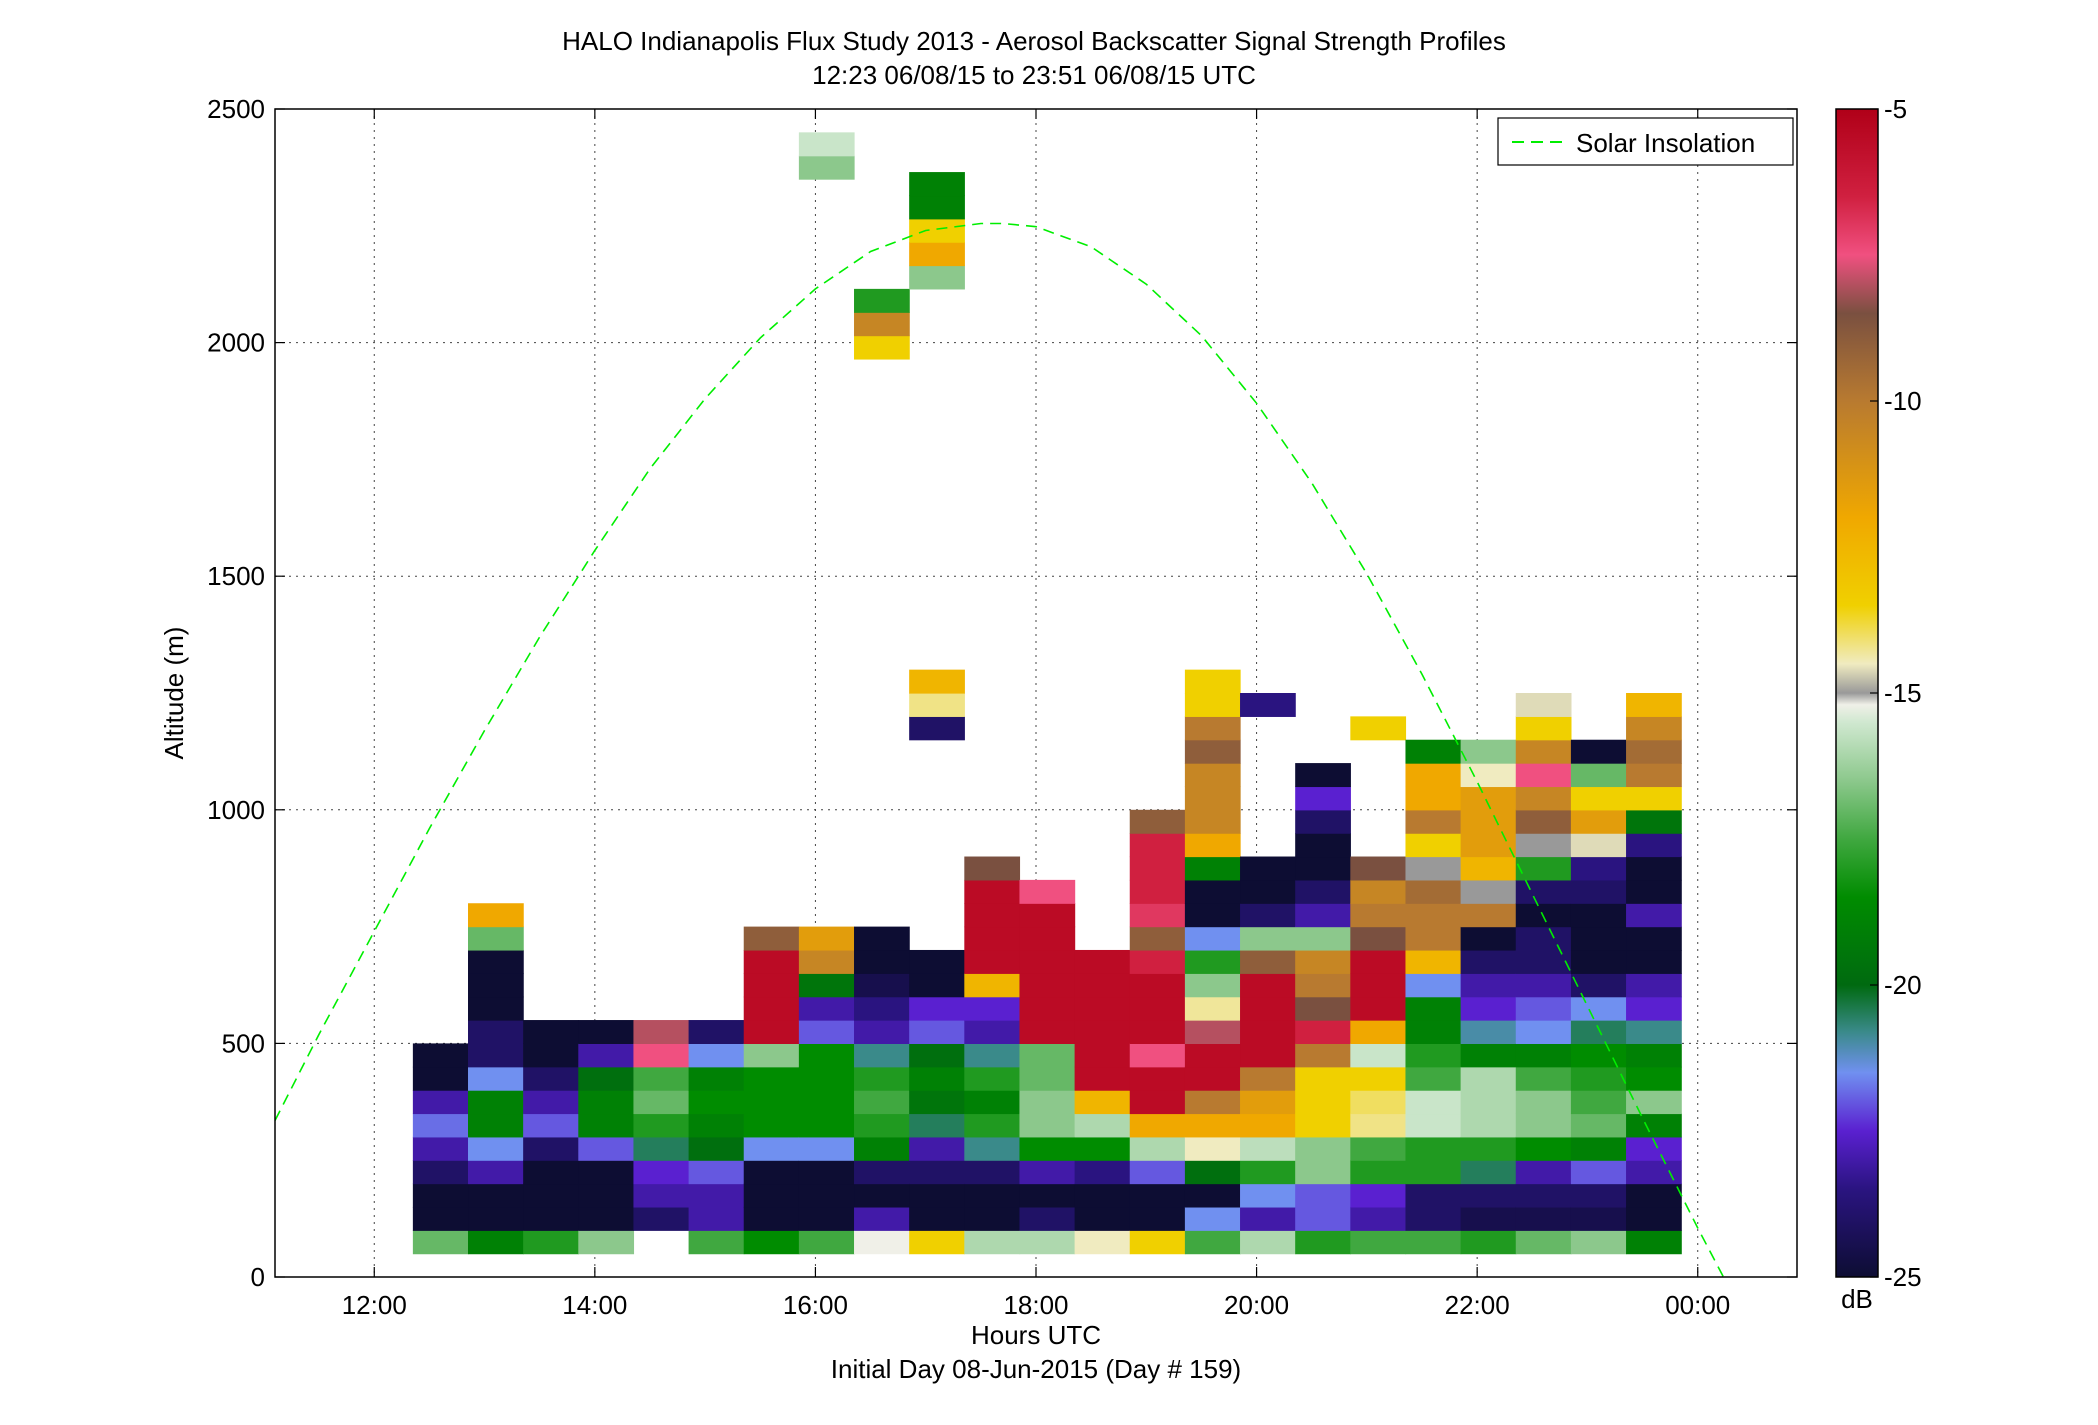 The width and height of the screenshot is (2098, 1425). What do you see at coordinates (1895, 109) in the screenshot?
I see `colorbar-tick-label: -5` at bounding box center [1895, 109].